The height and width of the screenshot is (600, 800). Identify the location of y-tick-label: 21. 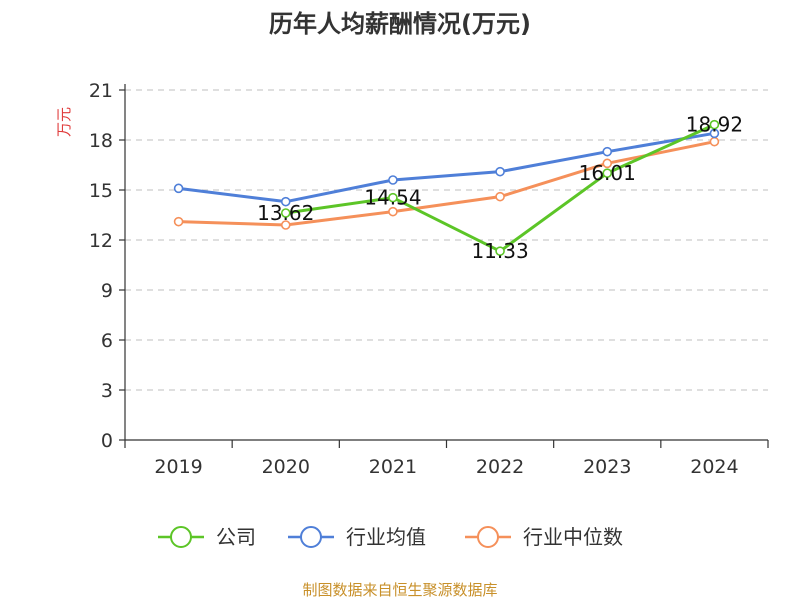
(101, 91).